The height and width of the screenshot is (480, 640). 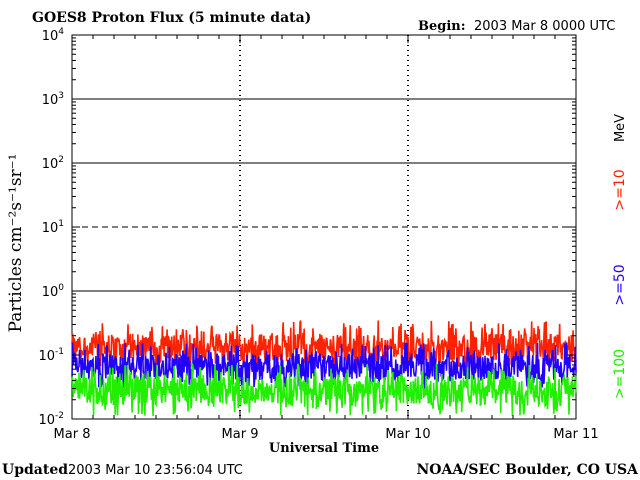 What do you see at coordinates (155, 470) in the screenshot?
I see `updated-value: 2003 Mar 10 23:56:04 UTC` at bounding box center [155, 470].